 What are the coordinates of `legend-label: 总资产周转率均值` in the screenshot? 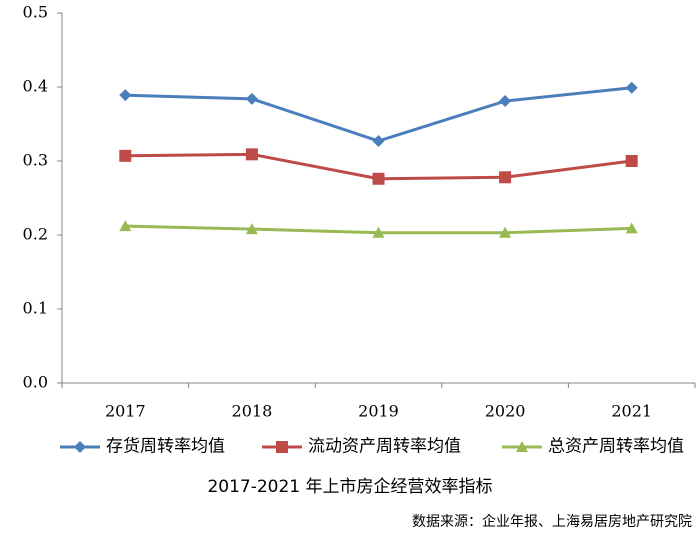 It's located at (616, 447).